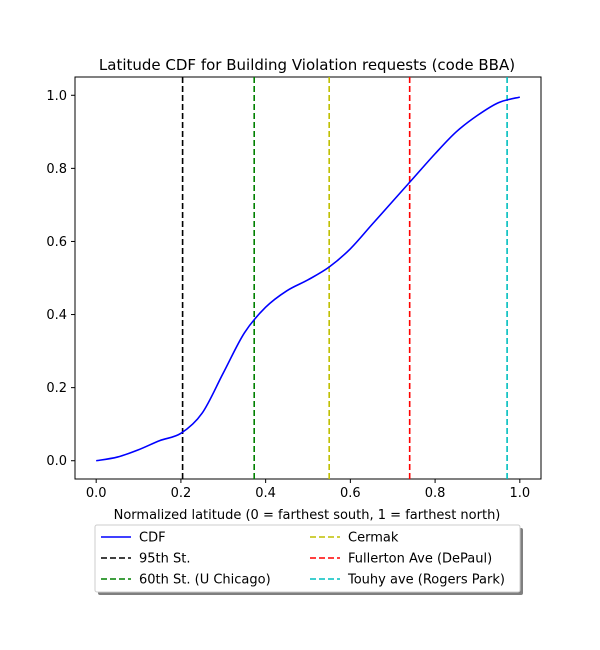 The image size is (600, 650). I want to click on y-axis-ticks: 0.0 0.2 0.4 0.6 0.8 1.0, so click(60, 279).